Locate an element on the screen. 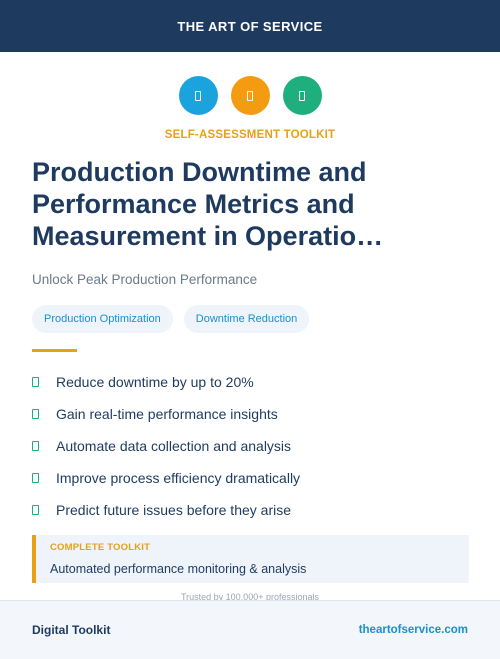 Image resolution: width=500 pixels, height=659 pixels. list-item: Automate data collection and analysis is located at coordinates (166, 446).